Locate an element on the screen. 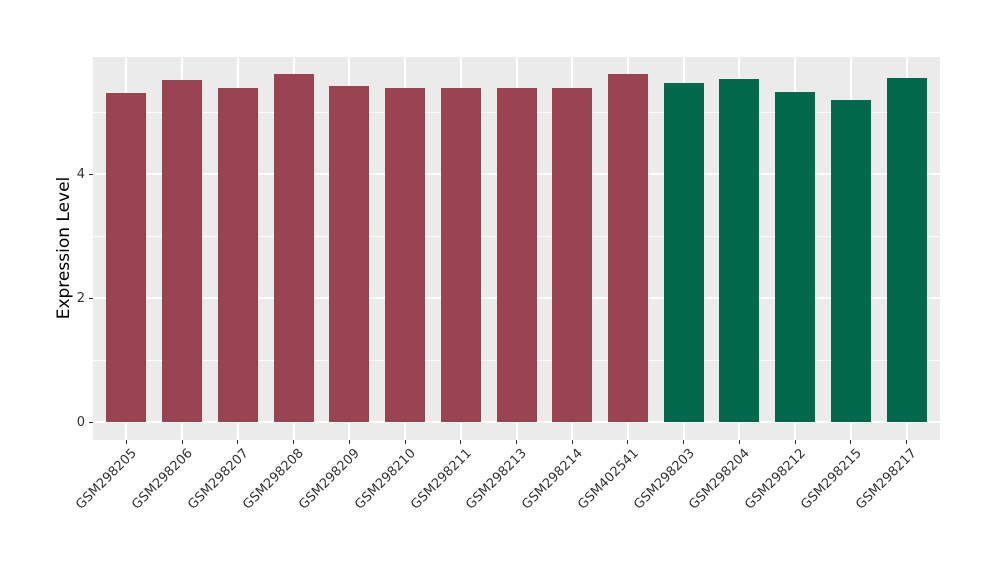 This screenshot has height=580, width=1000. bar-GSM298208 is located at coordinates (293, 247).